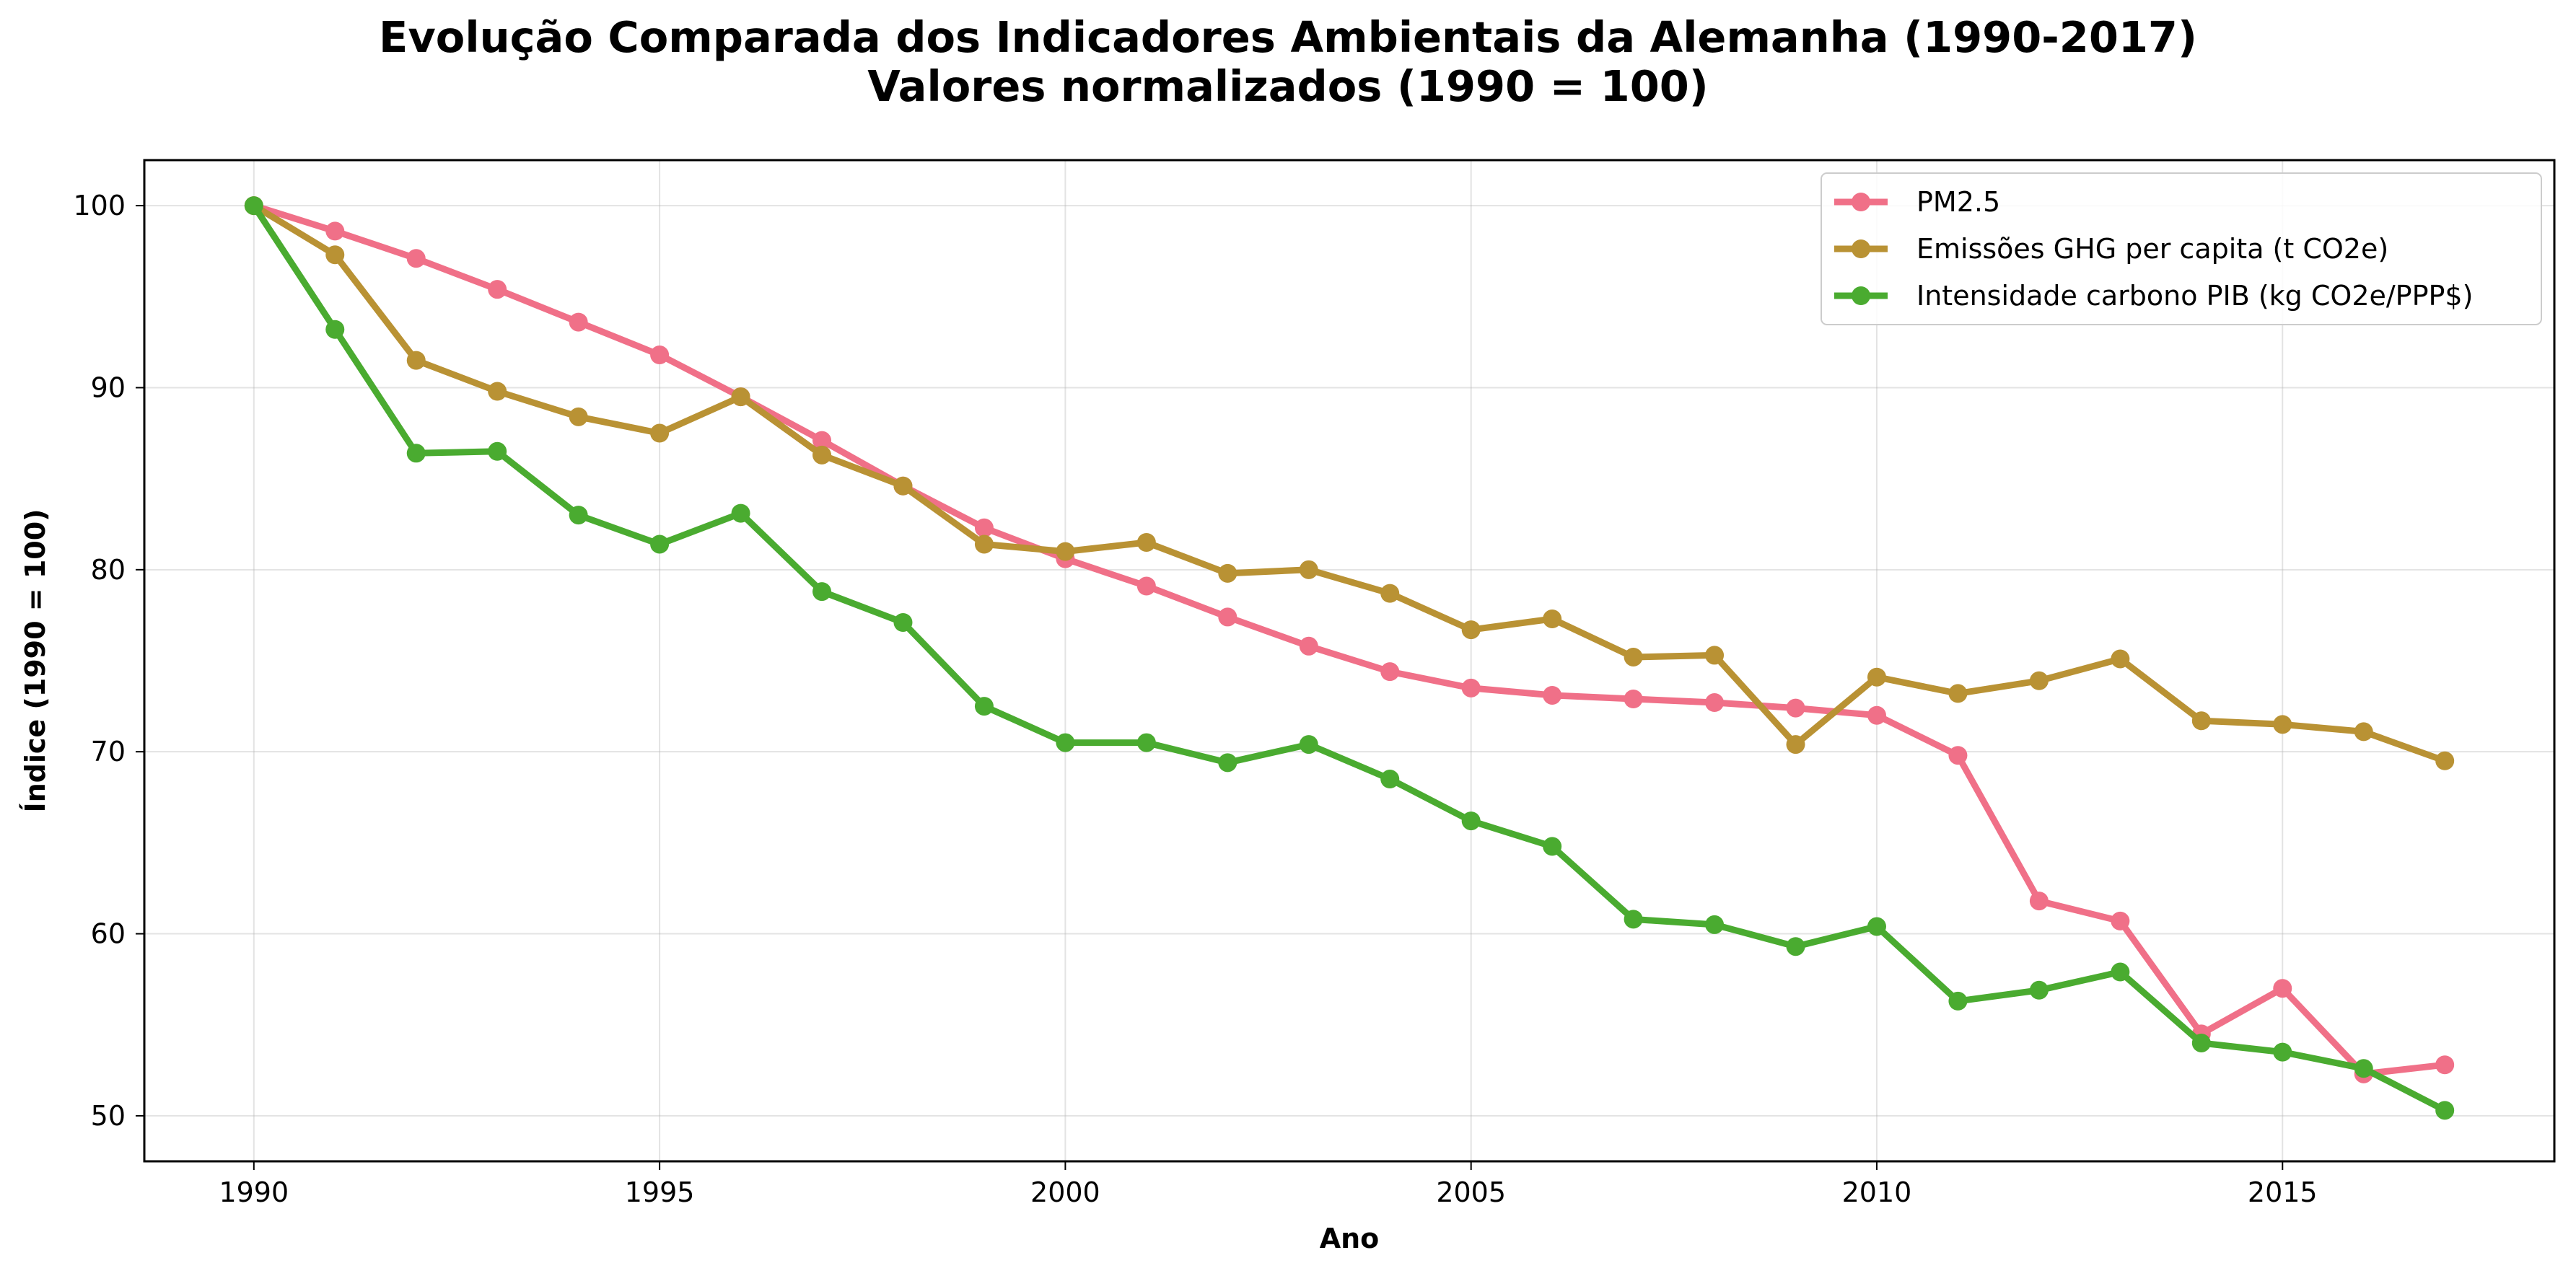 The image size is (2576, 1276). Describe the element at coordinates (99, 206) in the screenshot. I see `y-tick-label: 100` at that location.